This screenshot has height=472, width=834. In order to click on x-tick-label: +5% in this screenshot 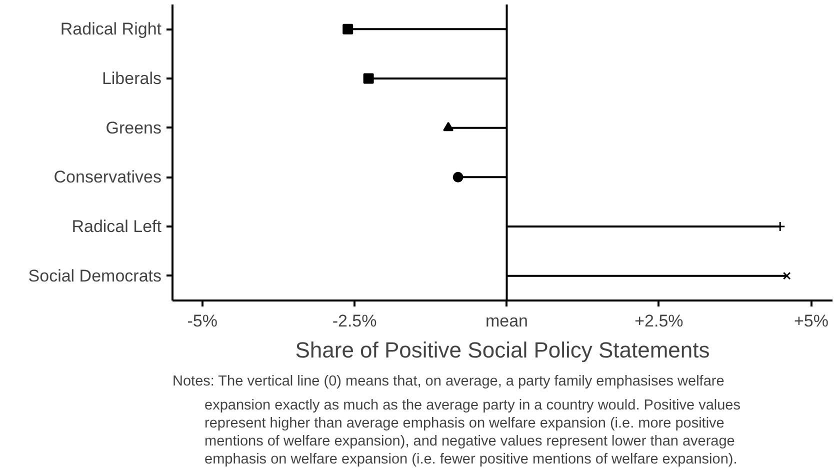, I will do `click(811, 321)`.